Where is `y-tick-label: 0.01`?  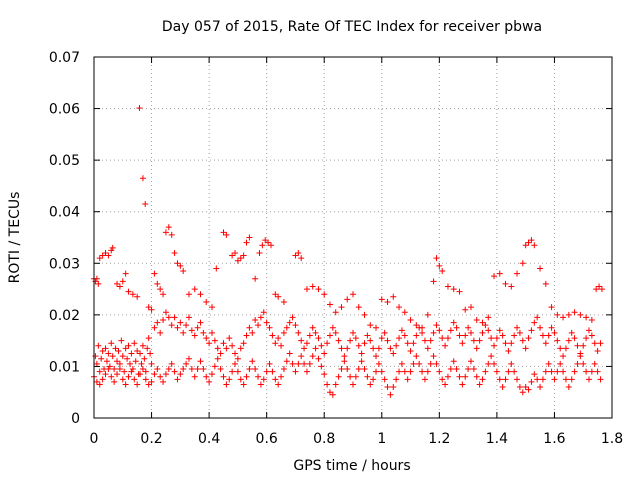 y-tick-label: 0.01 is located at coordinates (64, 367).